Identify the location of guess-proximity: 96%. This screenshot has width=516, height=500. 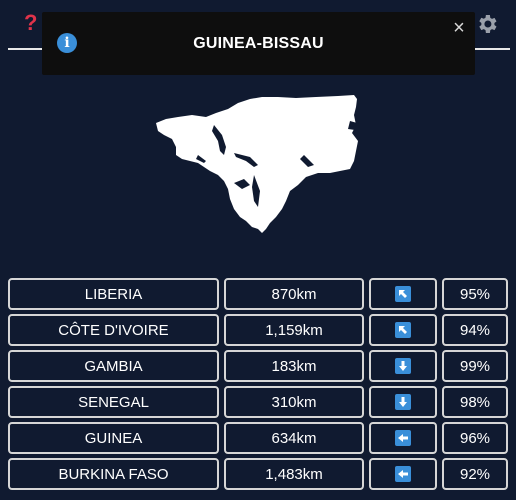
(475, 438).